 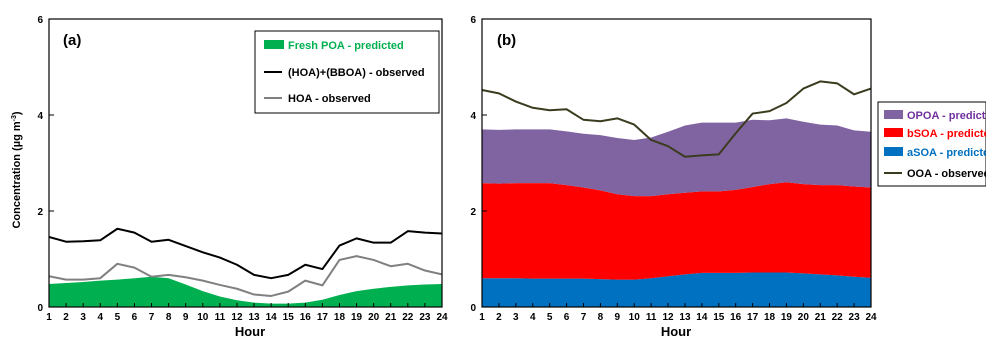 What do you see at coordinates (685, 317) in the screenshot?
I see `panel-b-x-tick-label: 13` at bounding box center [685, 317].